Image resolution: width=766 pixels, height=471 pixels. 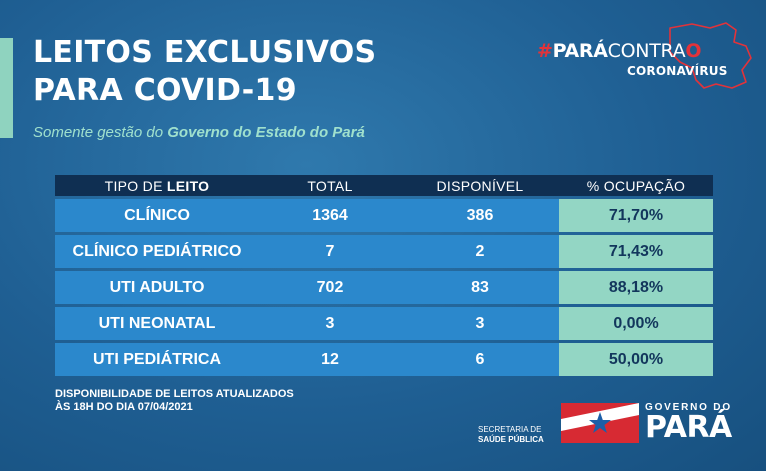 I want to click on header-total: TOTAL, so click(x=330, y=185).